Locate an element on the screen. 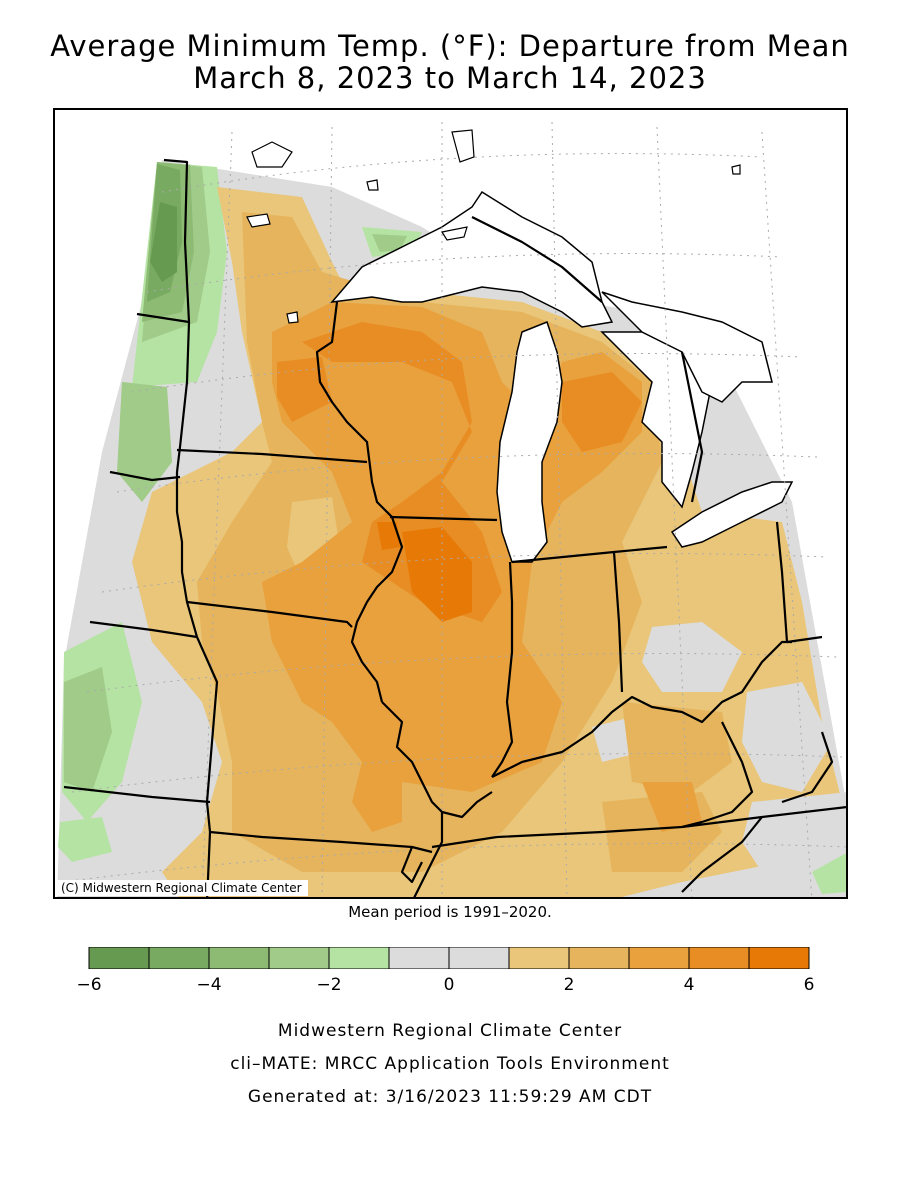  iowa-illinois is located at coordinates (377, 609).